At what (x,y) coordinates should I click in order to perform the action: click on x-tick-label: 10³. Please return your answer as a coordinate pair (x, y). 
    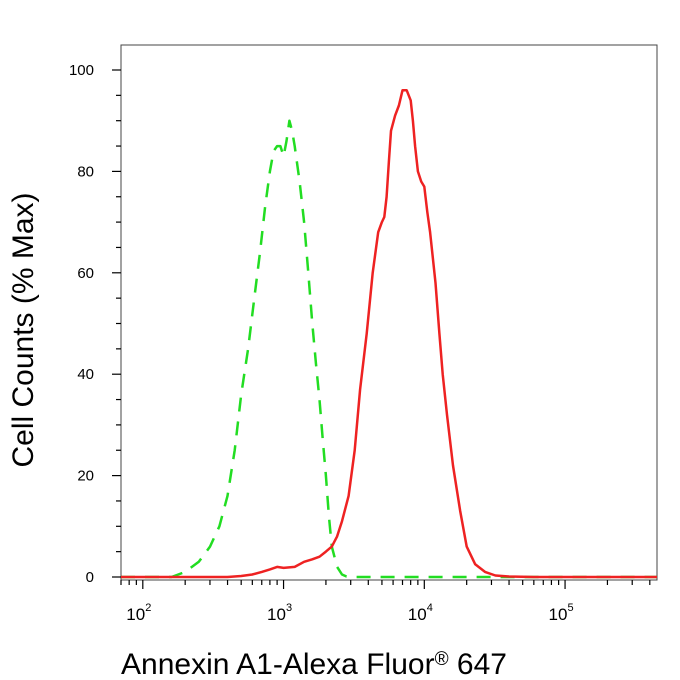
    Looking at the image, I should click on (279, 613).